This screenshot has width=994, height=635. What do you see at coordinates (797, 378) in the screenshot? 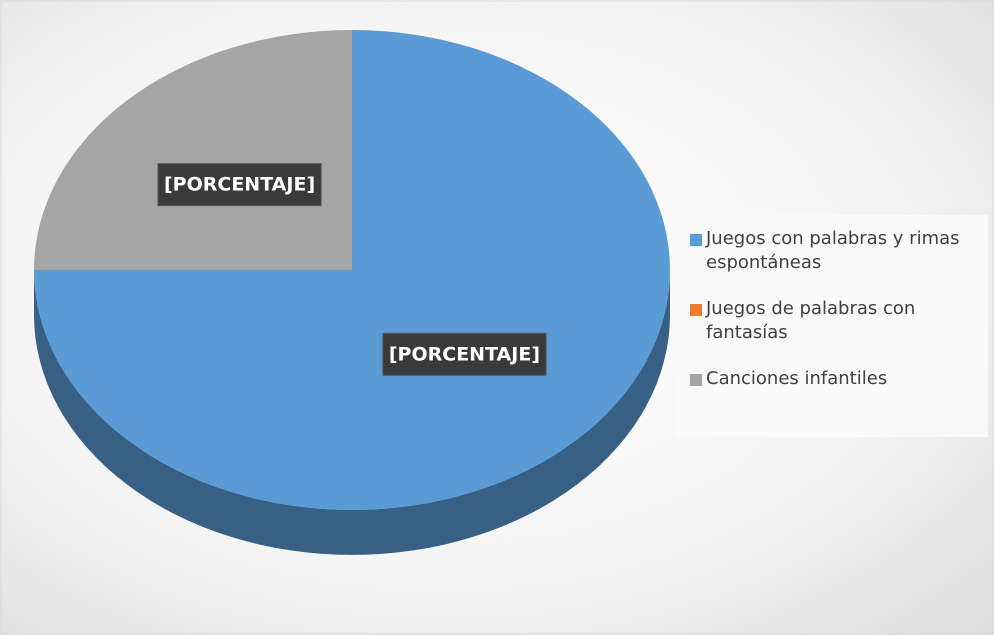
I see `legend-label: Canciones infantiles` at bounding box center [797, 378].